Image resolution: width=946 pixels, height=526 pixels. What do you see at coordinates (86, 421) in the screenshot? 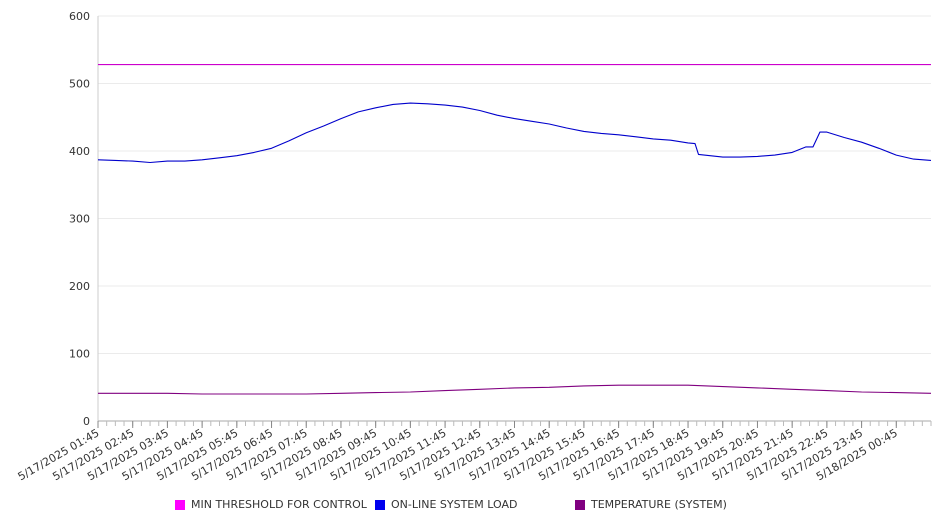
I see `y-tick-label: 0` at bounding box center [86, 421].